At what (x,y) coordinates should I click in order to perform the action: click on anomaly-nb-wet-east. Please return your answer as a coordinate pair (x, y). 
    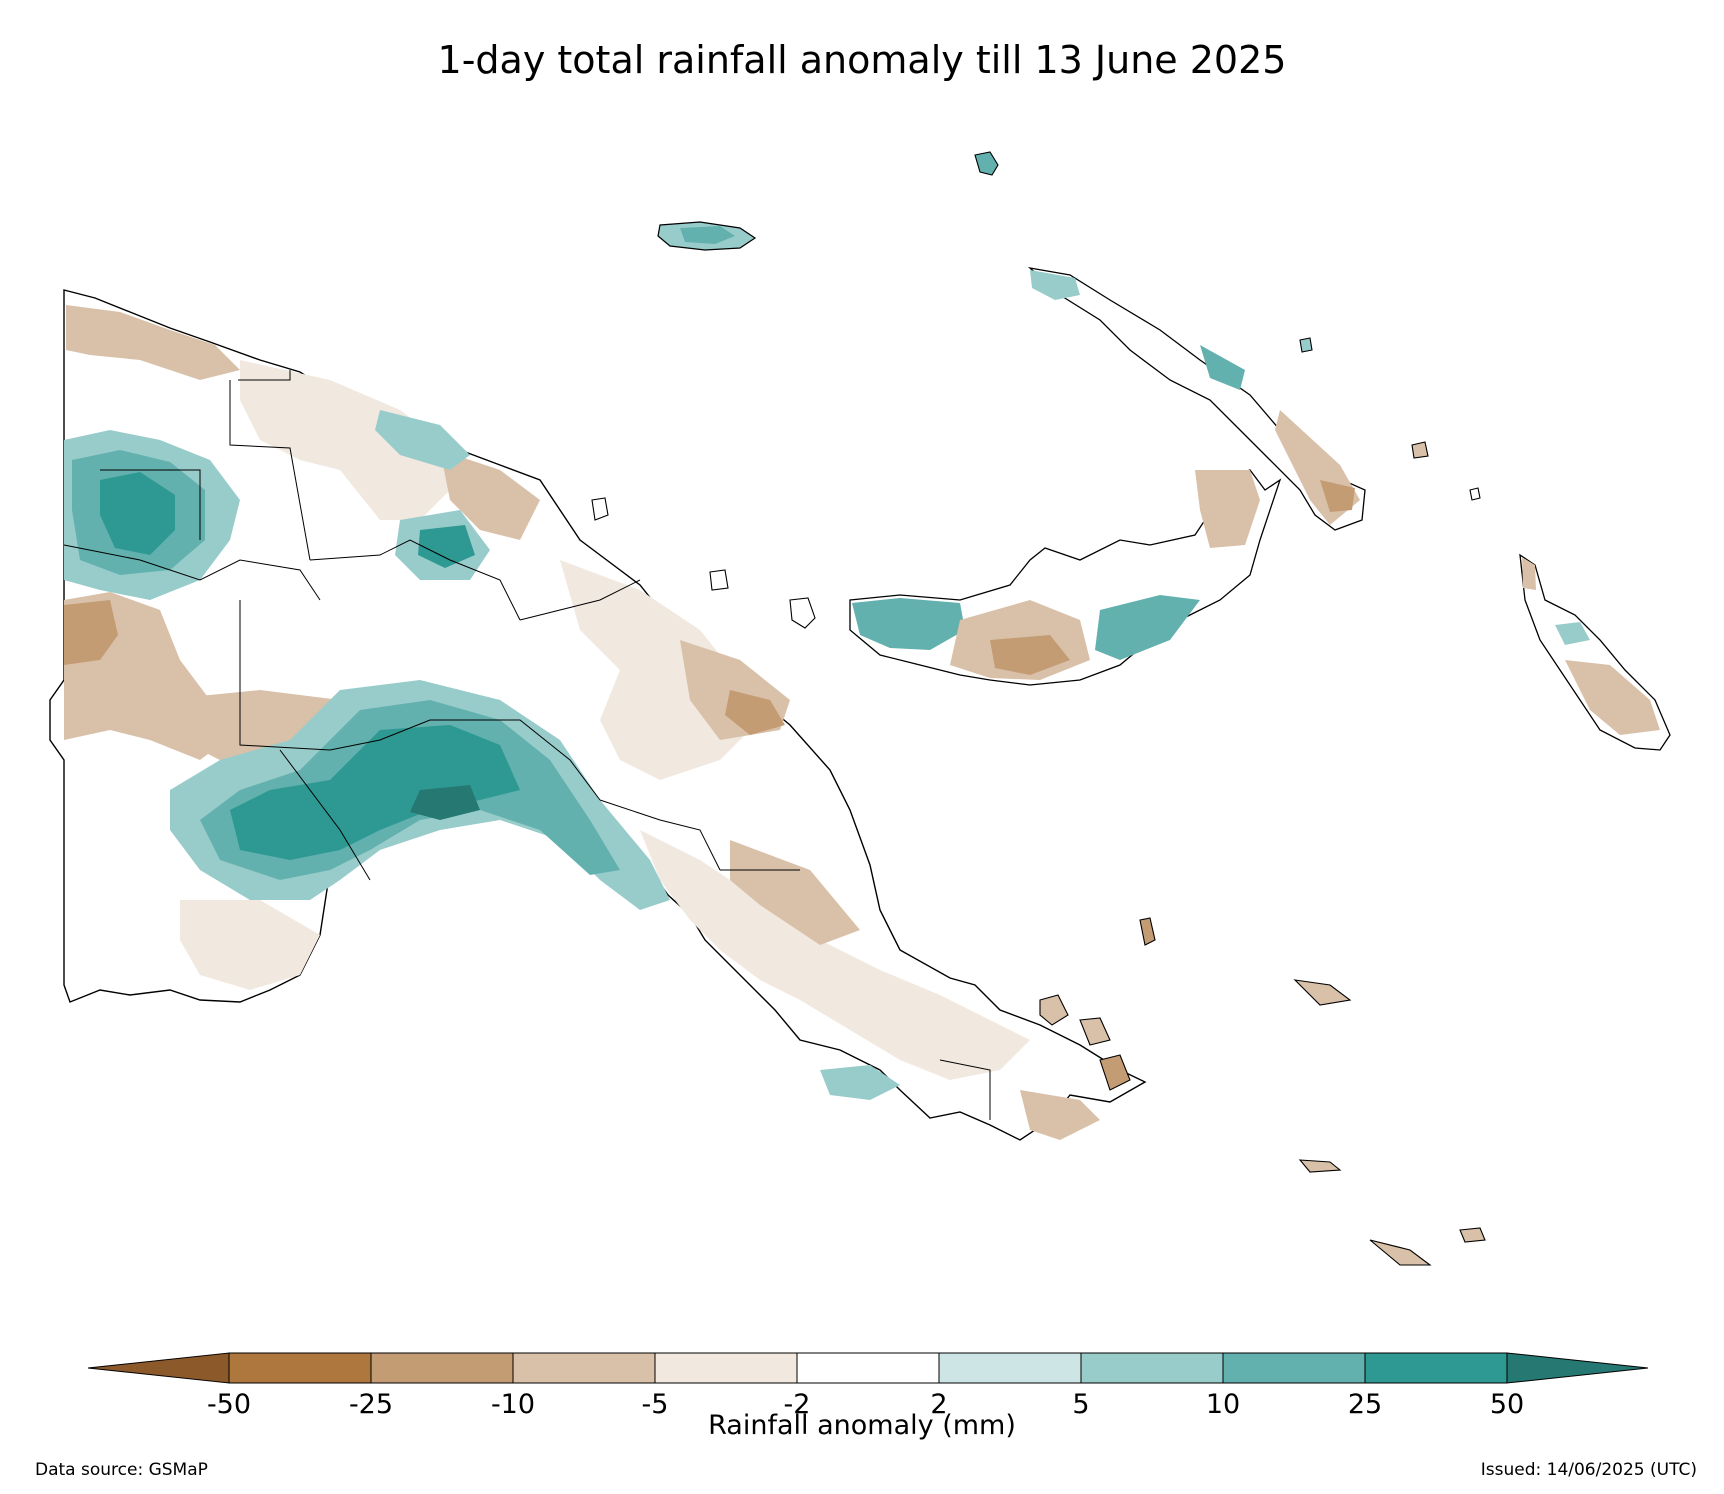
    Looking at the image, I should click on (1147, 627).